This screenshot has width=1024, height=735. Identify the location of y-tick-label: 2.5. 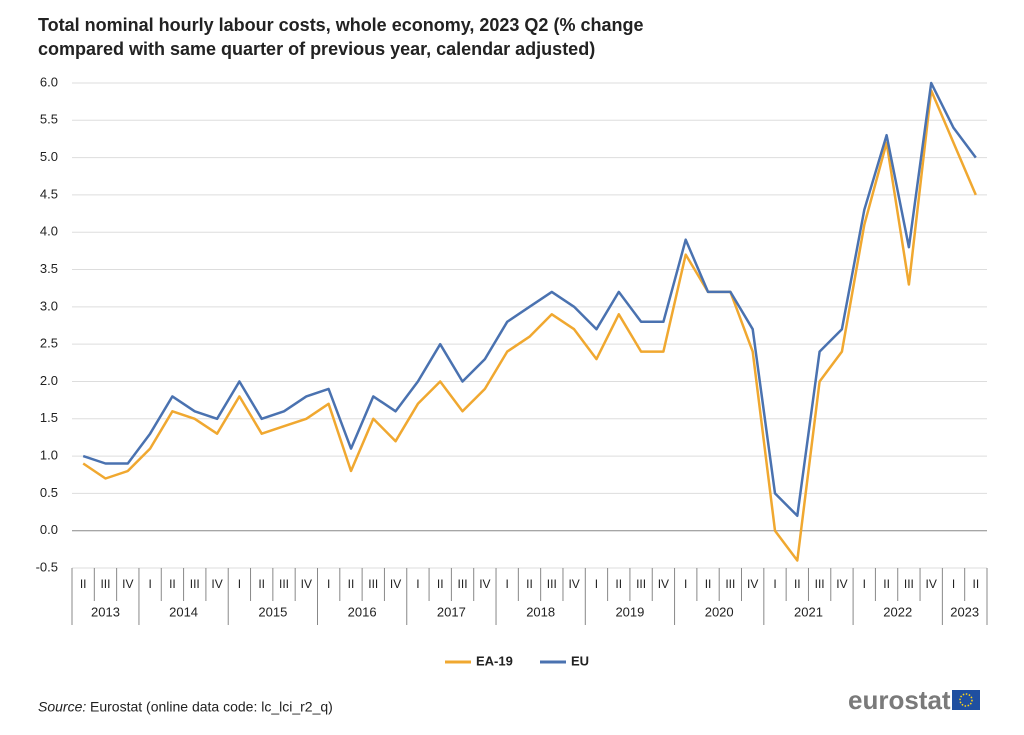
(49, 343).